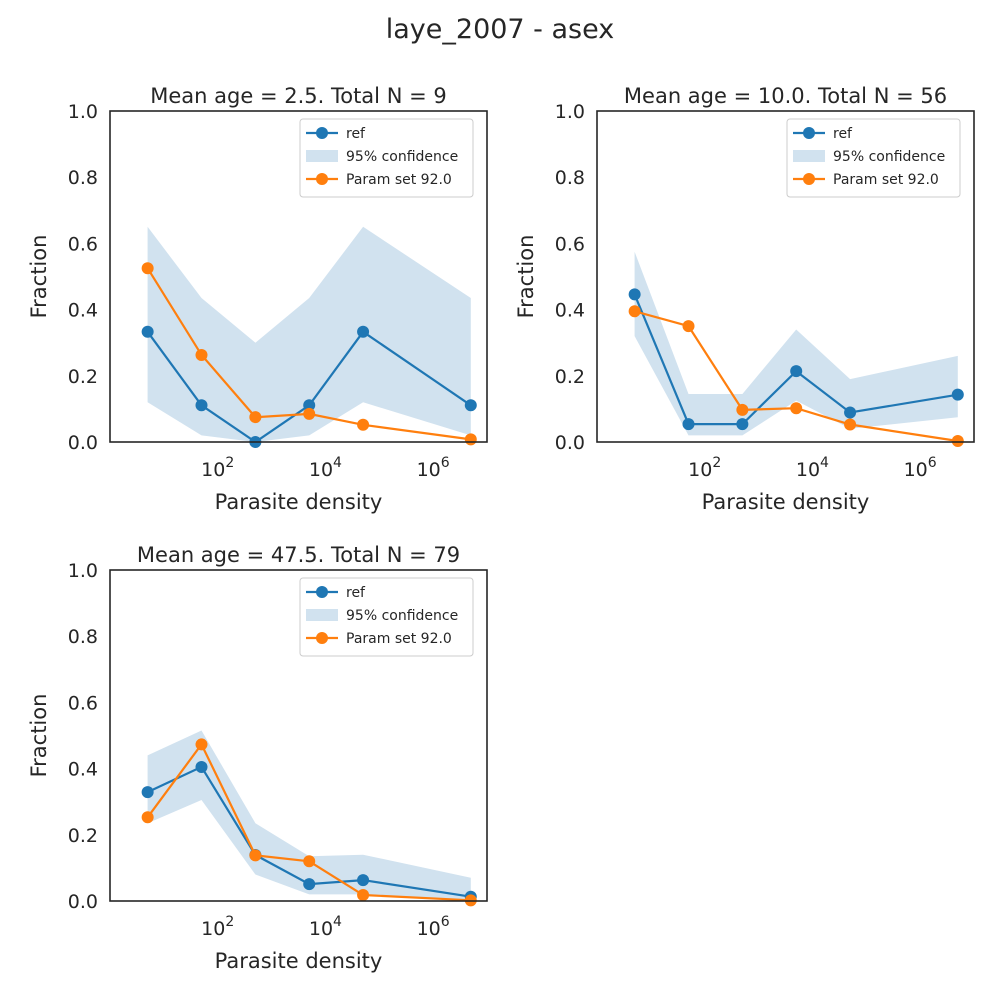 This screenshot has height=1004, width=1000. Describe the element at coordinates (785, 96) in the screenshot. I see `chart-title: Mean age = 10.0. Total N = 56` at that location.